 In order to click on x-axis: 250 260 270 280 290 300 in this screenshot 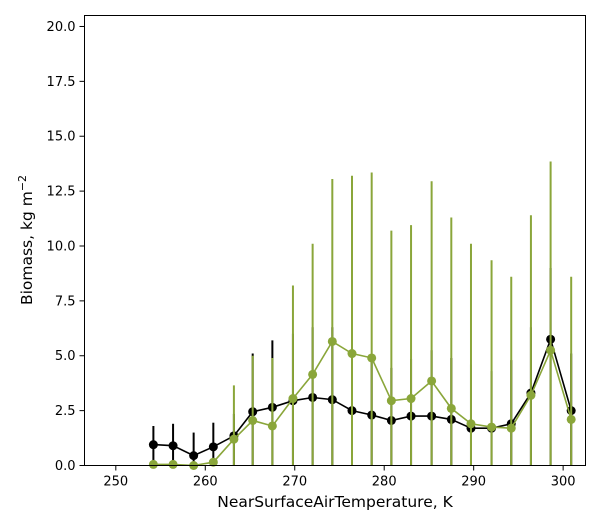, I will do `click(339, 477)`.